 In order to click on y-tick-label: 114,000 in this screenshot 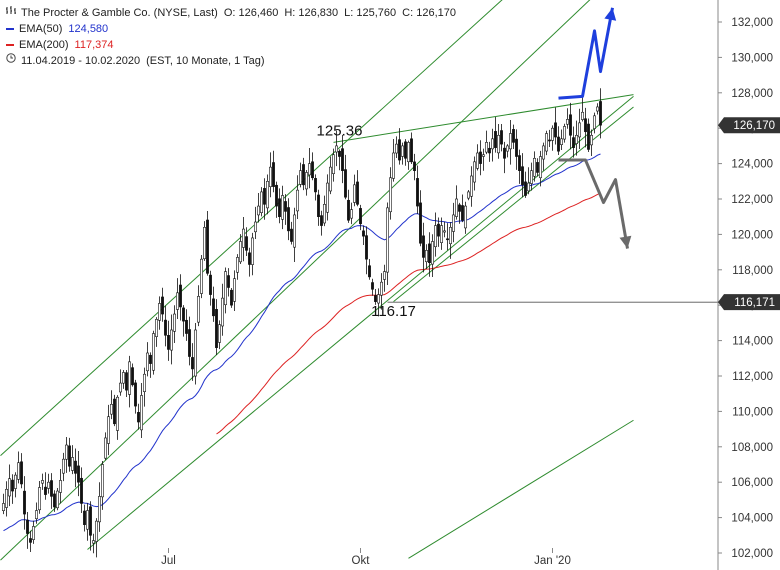, I will do `click(752, 342)`.